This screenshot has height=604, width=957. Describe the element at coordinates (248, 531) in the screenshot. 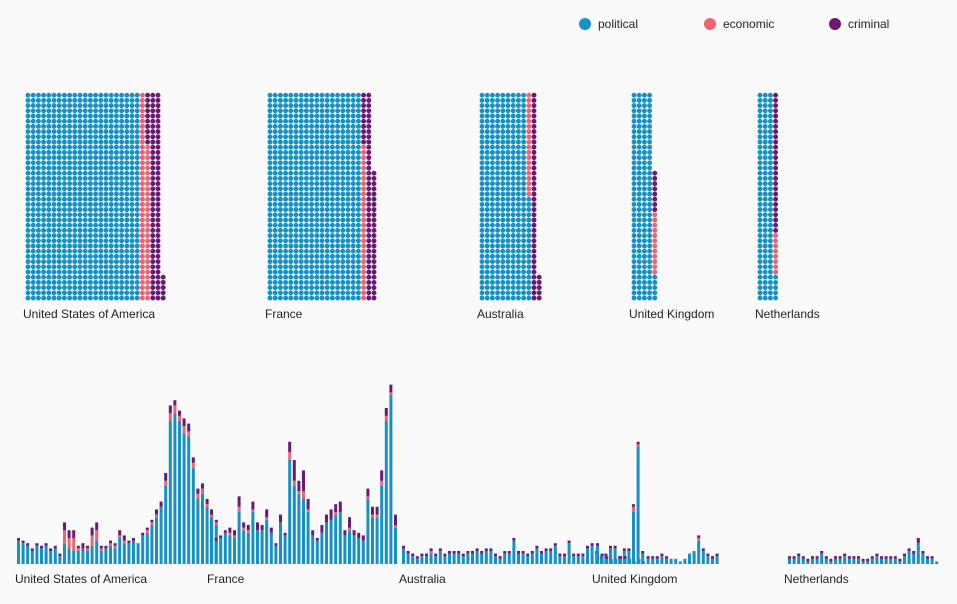

I see `bar-segment-economic` at that location.